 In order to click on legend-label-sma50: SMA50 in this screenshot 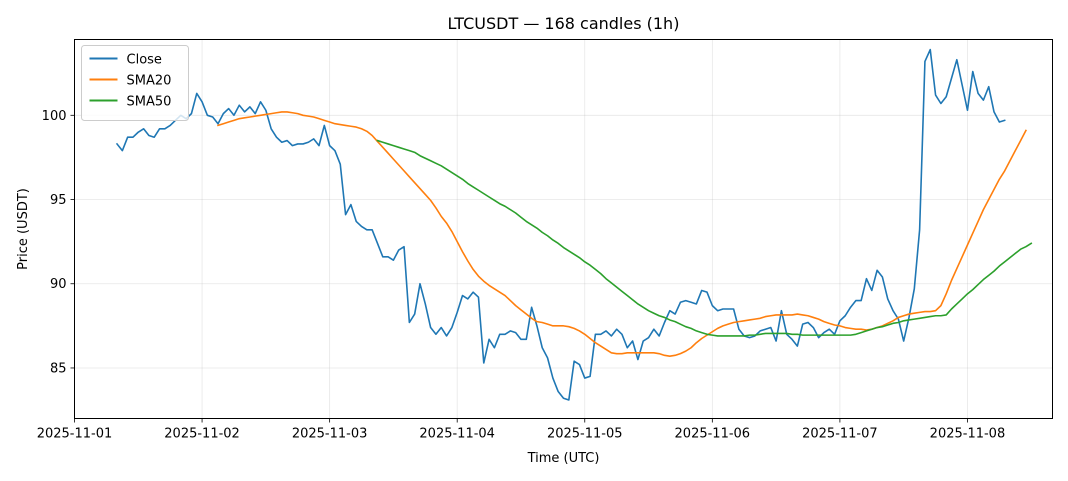, I will do `click(149, 102)`.